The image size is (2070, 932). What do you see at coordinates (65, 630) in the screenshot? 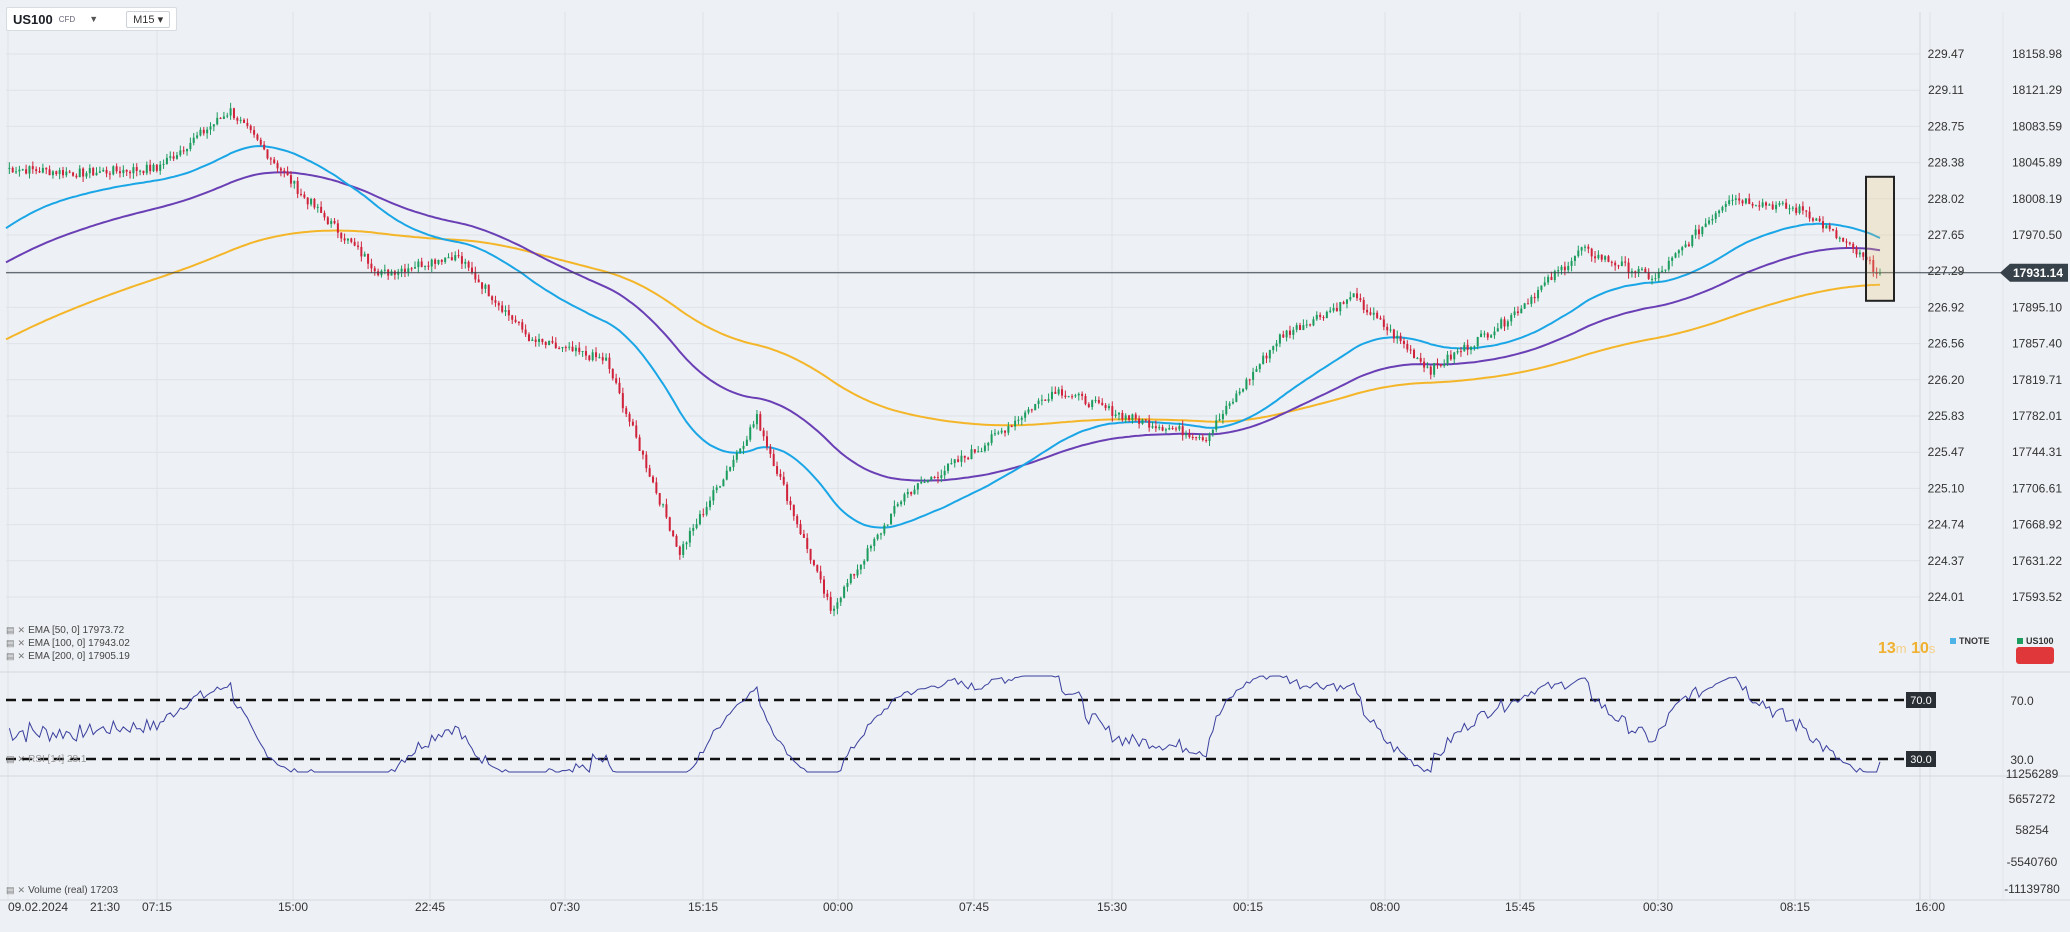
I see `ema50-label: ▤ ✕ EMA [50, 0] 17973.72` at bounding box center [65, 630].